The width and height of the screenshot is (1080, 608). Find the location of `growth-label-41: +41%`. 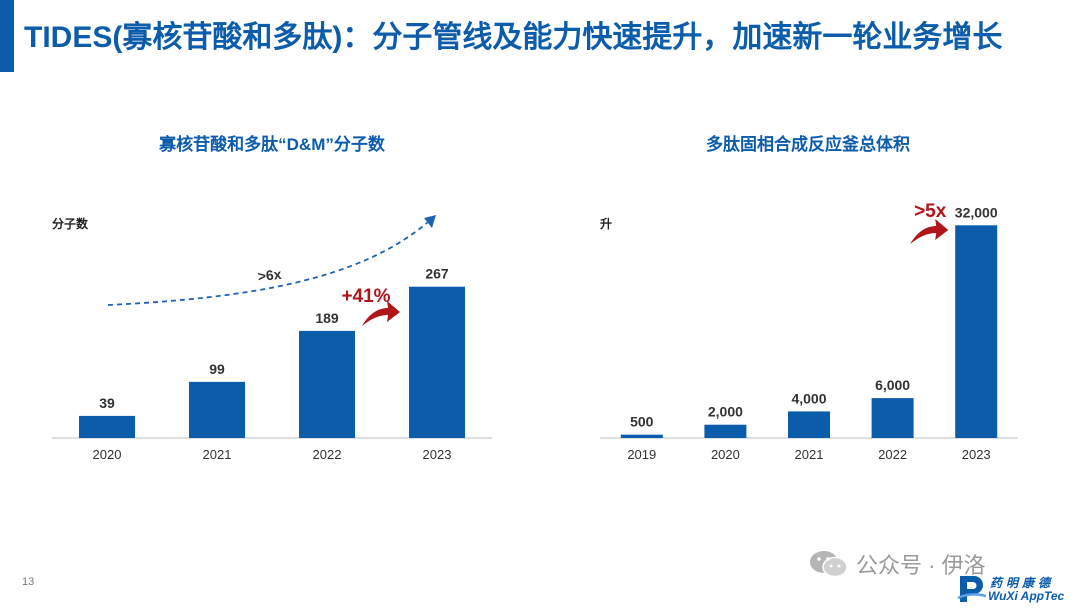

growth-label-41: +41% is located at coordinates (365, 296).